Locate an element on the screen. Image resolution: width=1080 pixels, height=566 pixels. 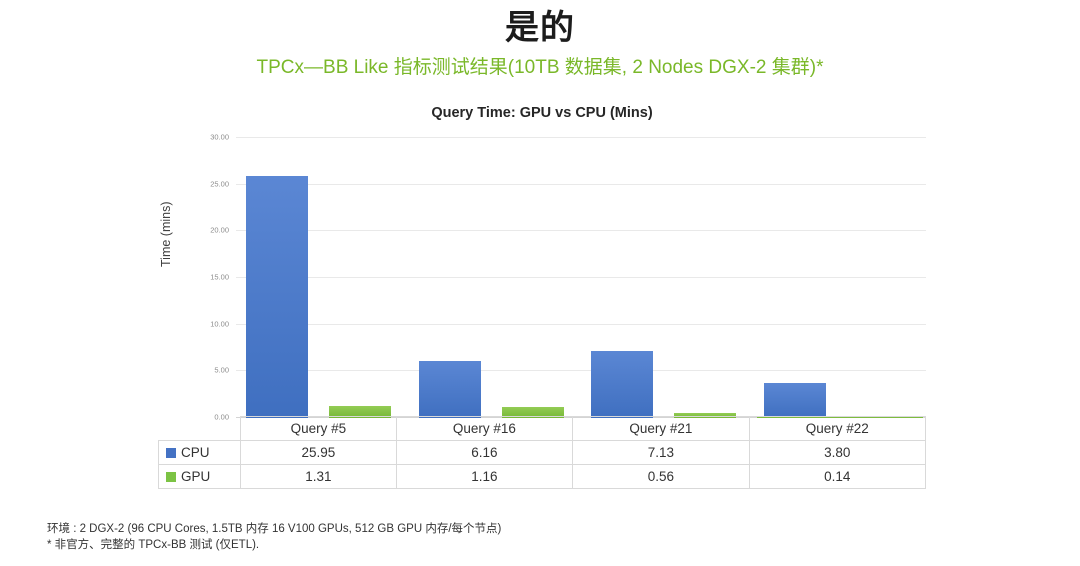
table-cell: 0.14 is located at coordinates (837, 476).